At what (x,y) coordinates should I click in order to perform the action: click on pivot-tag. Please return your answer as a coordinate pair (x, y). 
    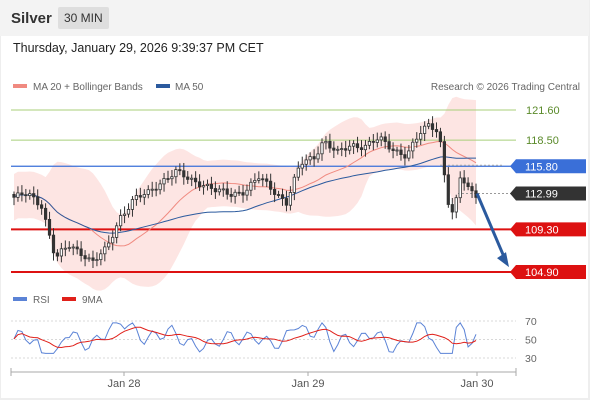
    Looking at the image, I should click on (548, 166).